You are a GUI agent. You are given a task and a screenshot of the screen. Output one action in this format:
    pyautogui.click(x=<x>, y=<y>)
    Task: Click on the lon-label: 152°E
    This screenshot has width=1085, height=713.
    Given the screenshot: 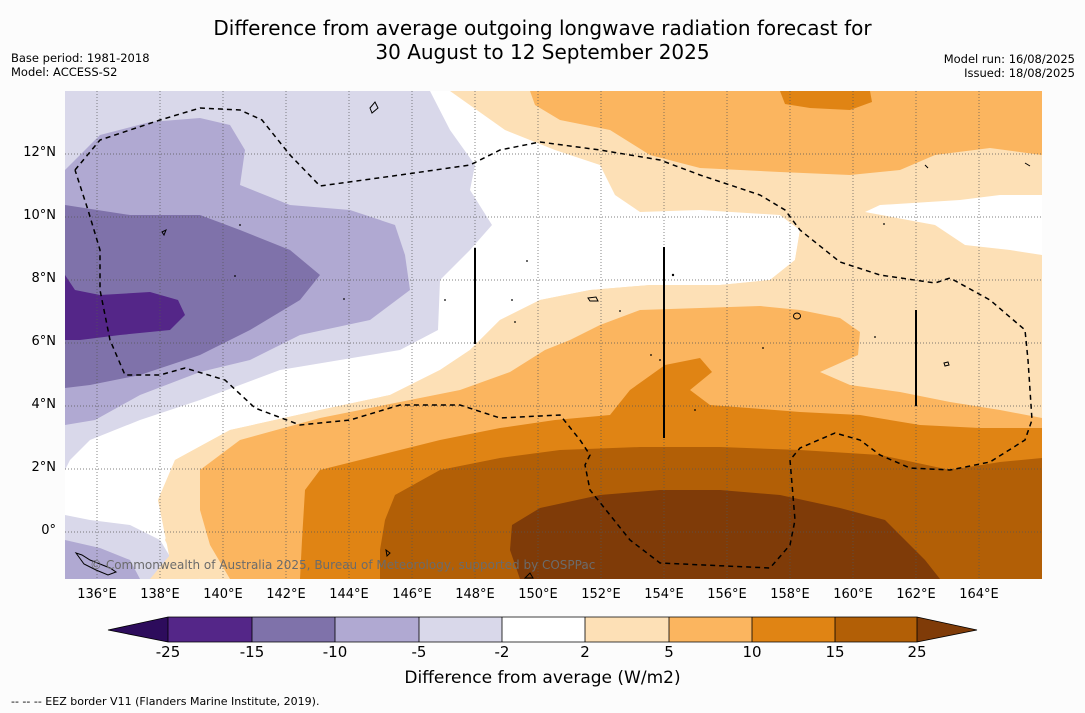 What is the action you would take?
    pyautogui.click(x=601, y=594)
    